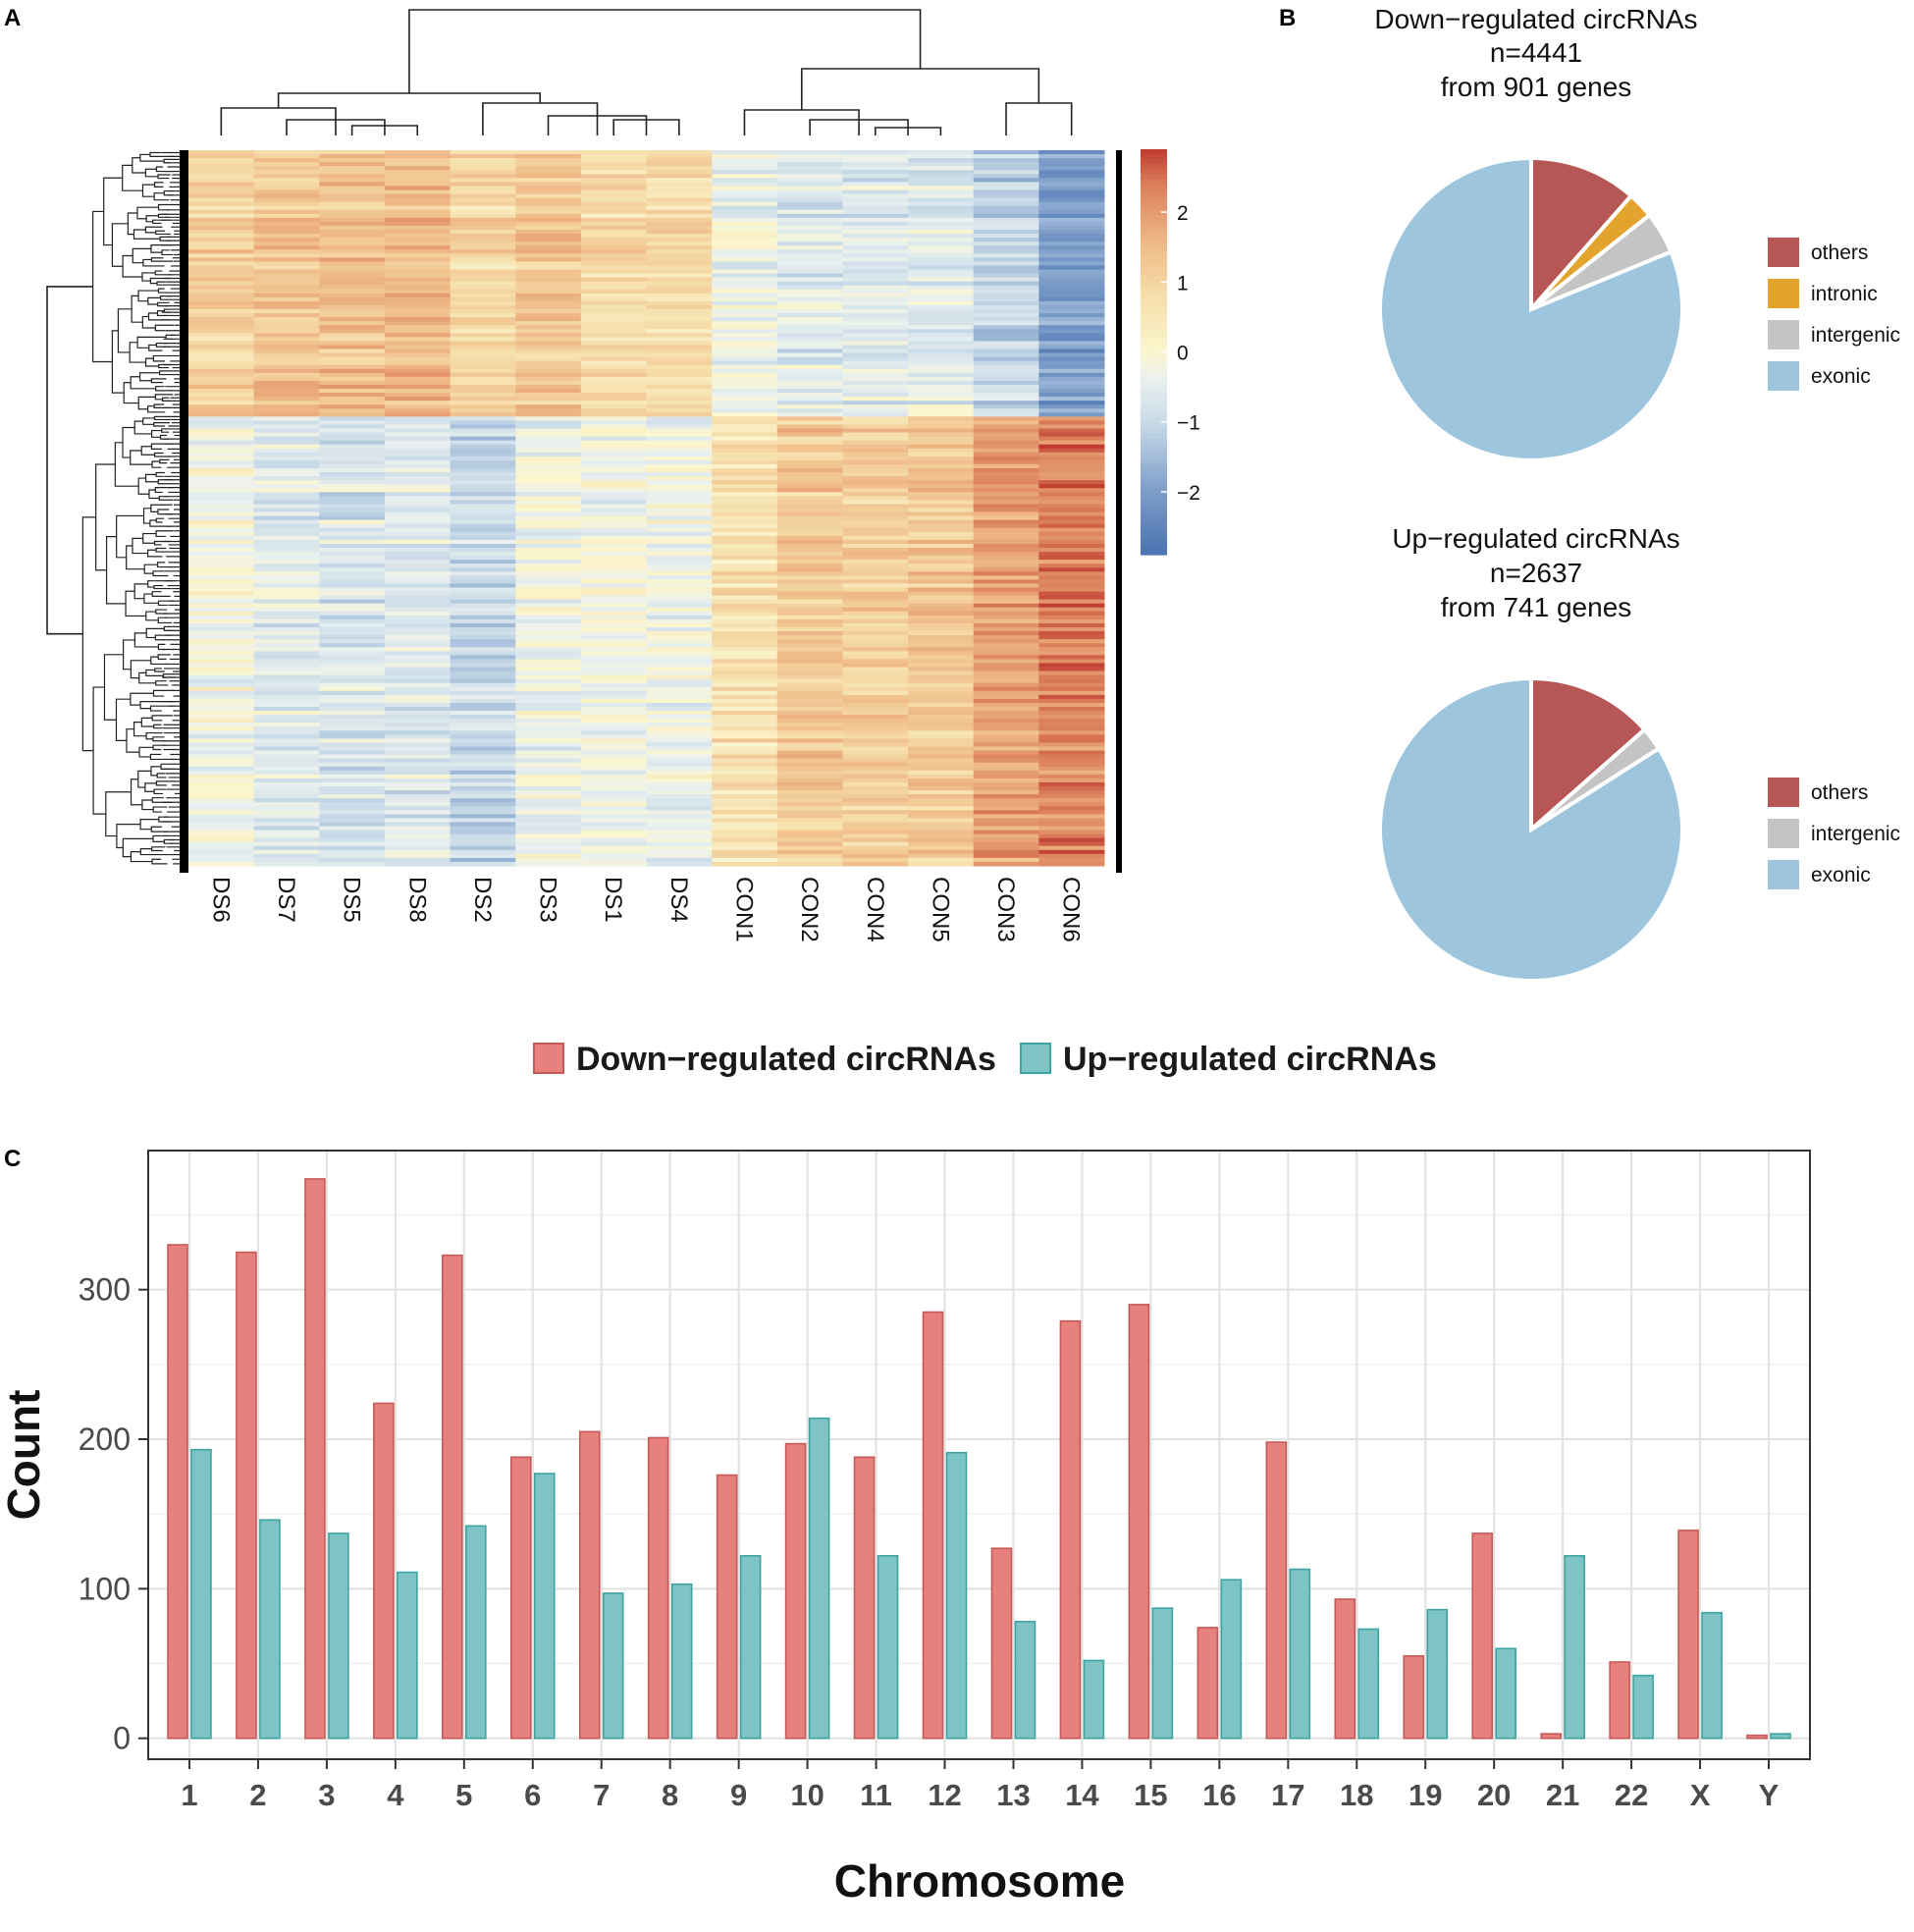 Image resolution: width=1914 pixels, height=1932 pixels. What do you see at coordinates (1356, 1795) in the screenshot?
I see `x-tick-label: 18` at bounding box center [1356, 1795].